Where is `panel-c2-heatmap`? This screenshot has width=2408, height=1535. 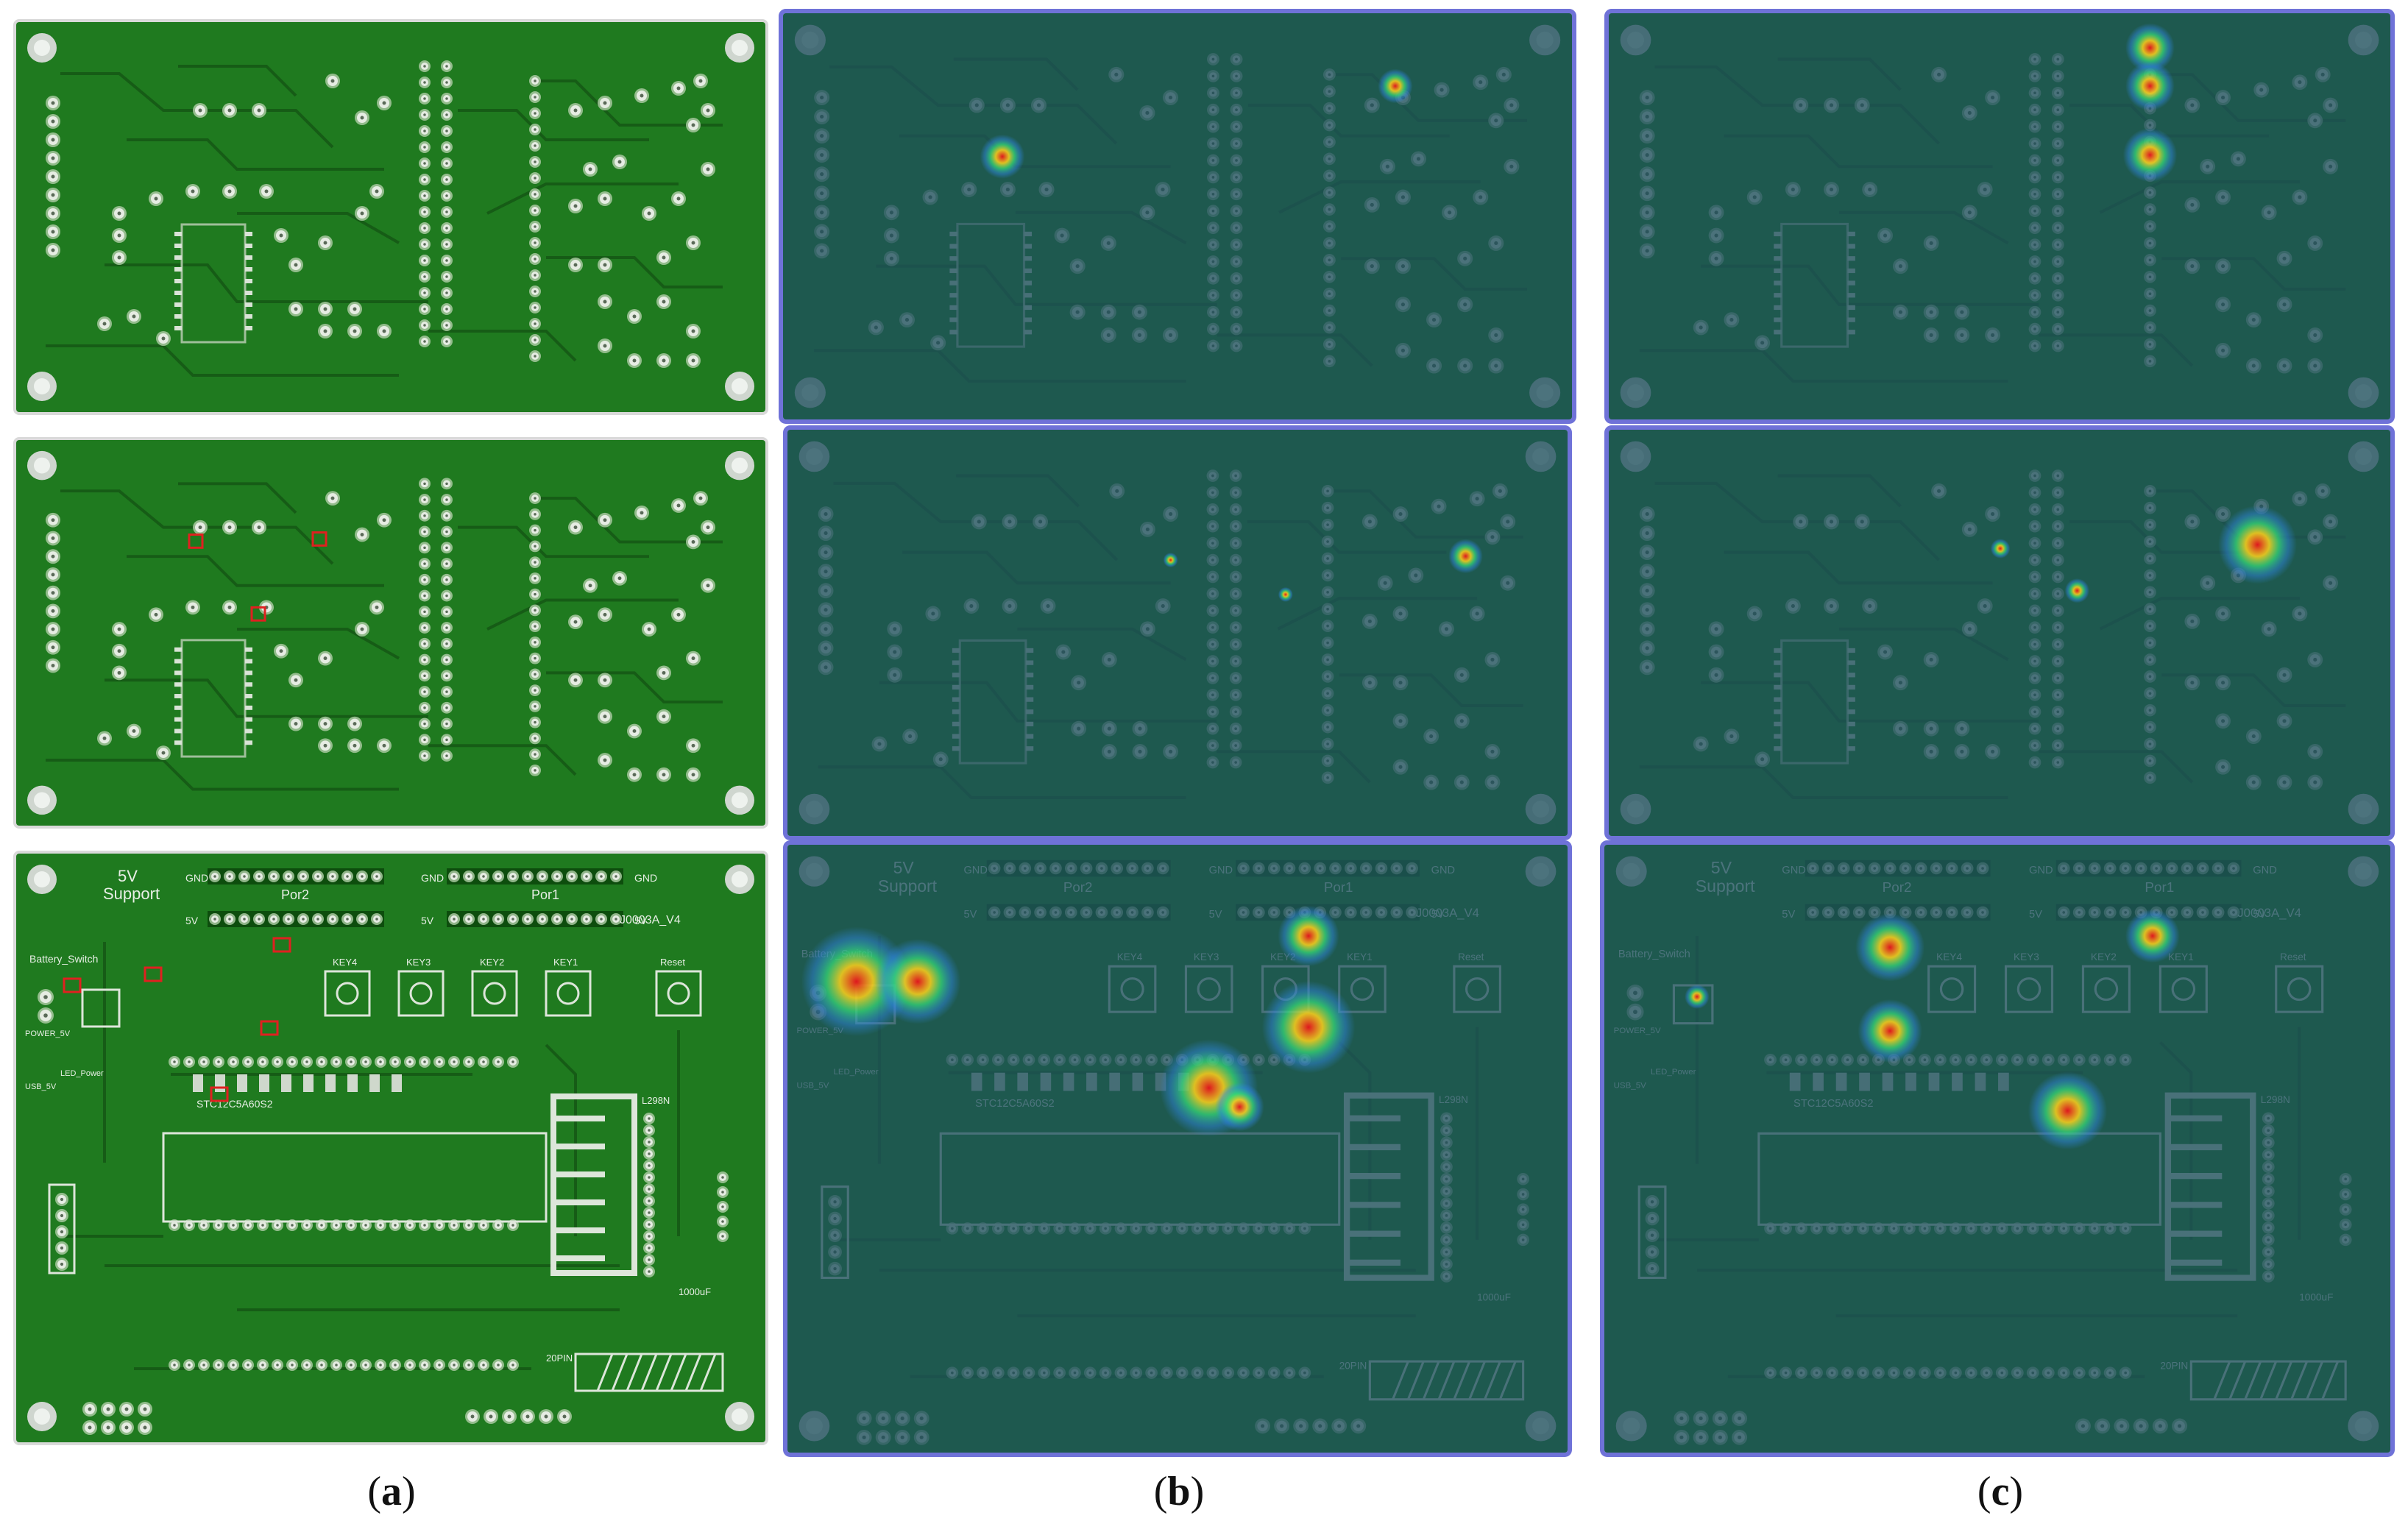
panel-c2-heatmap is located at coordinates (1999, 633).